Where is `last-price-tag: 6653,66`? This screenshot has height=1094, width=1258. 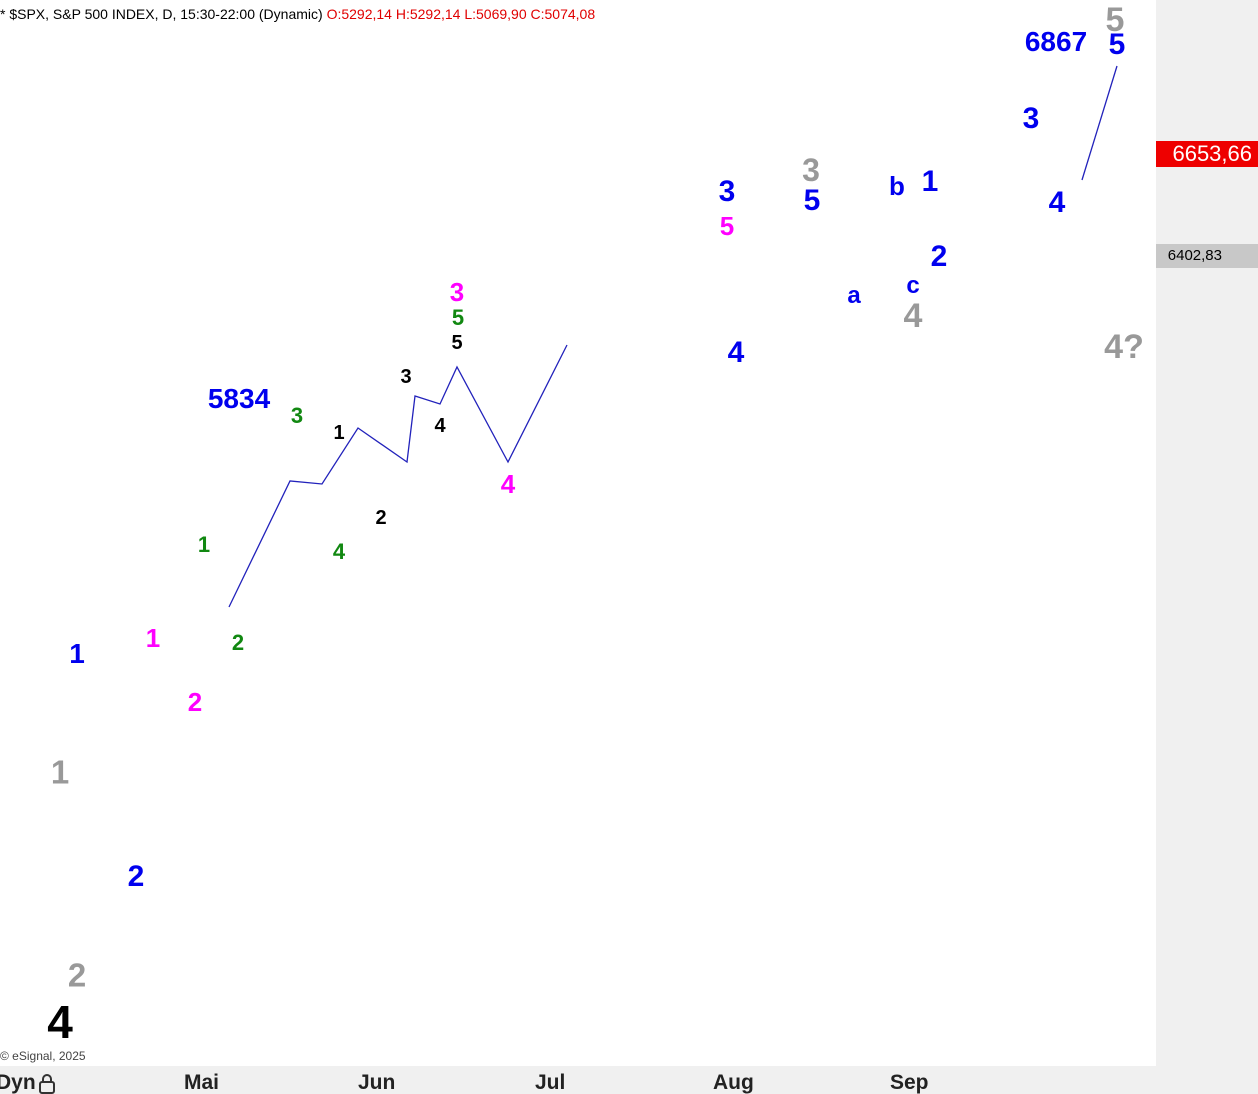
last-price-tag: 6653,66 is located at coordinates (1207, 154).